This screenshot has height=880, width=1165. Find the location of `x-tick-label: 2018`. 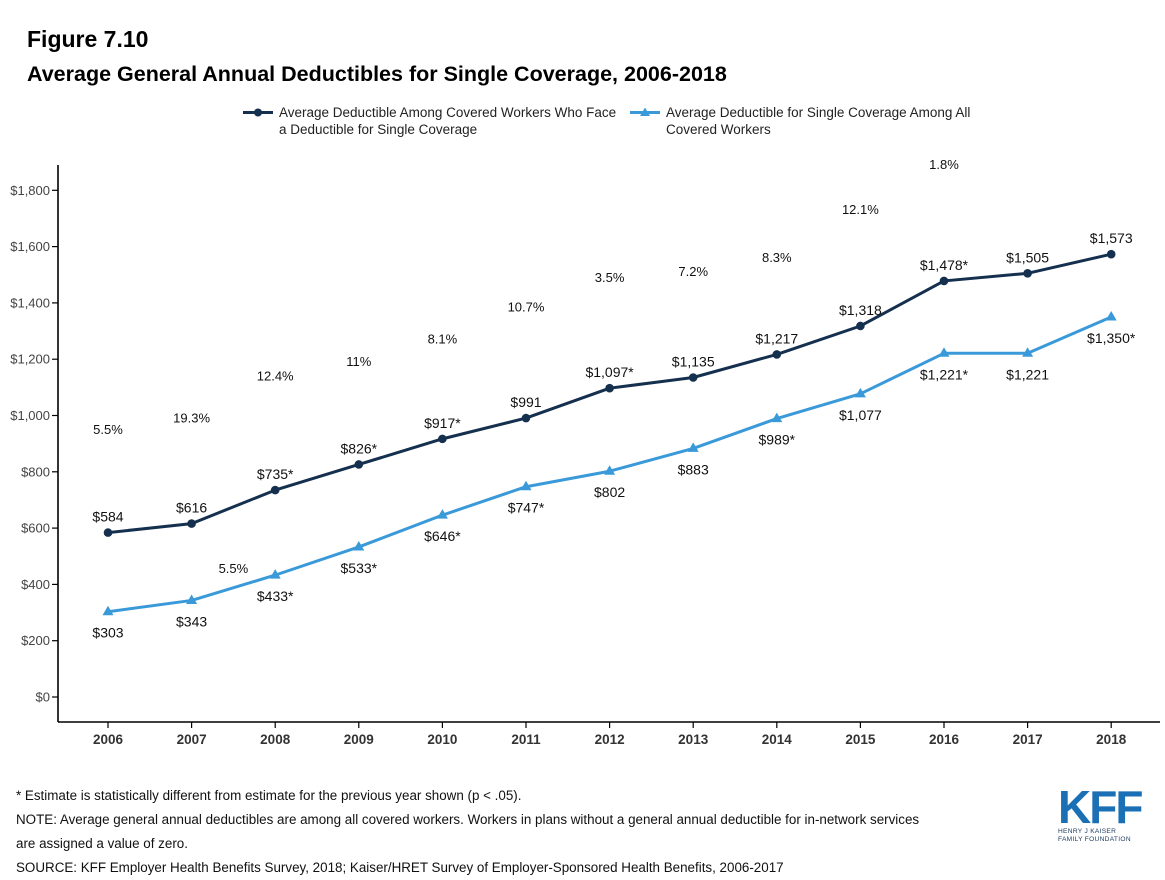

x-tick-label: 2018 is located at coordinates (1111, 739).